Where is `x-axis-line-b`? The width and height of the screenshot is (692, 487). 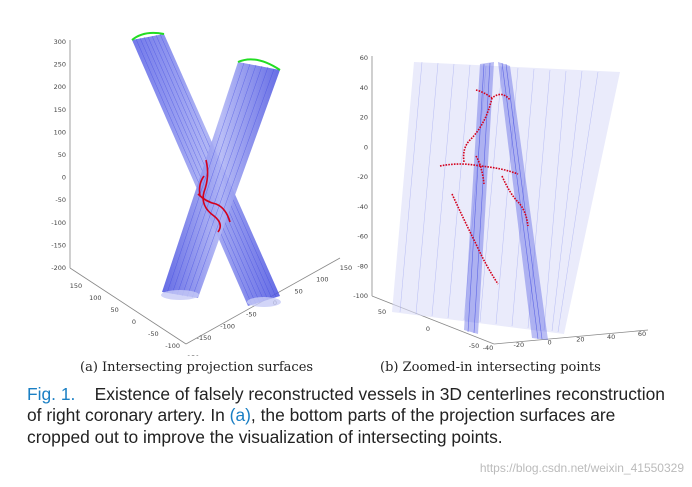 x-axis-line-b is located at coordinates (433, 320).